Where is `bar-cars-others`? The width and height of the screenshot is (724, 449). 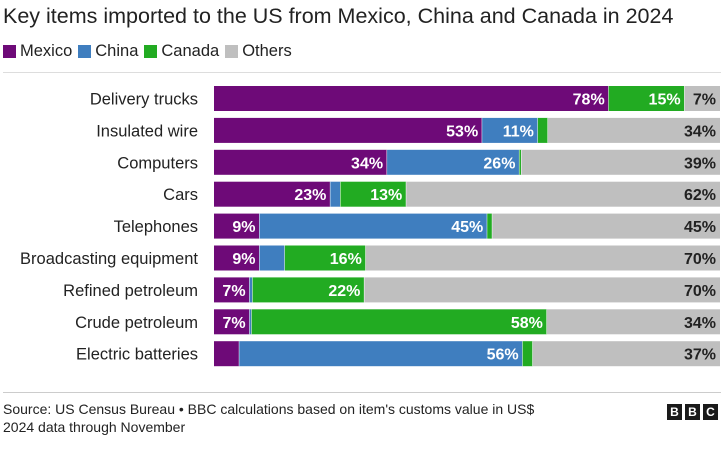
bar-cars-others is located at coordinates (563, 194).